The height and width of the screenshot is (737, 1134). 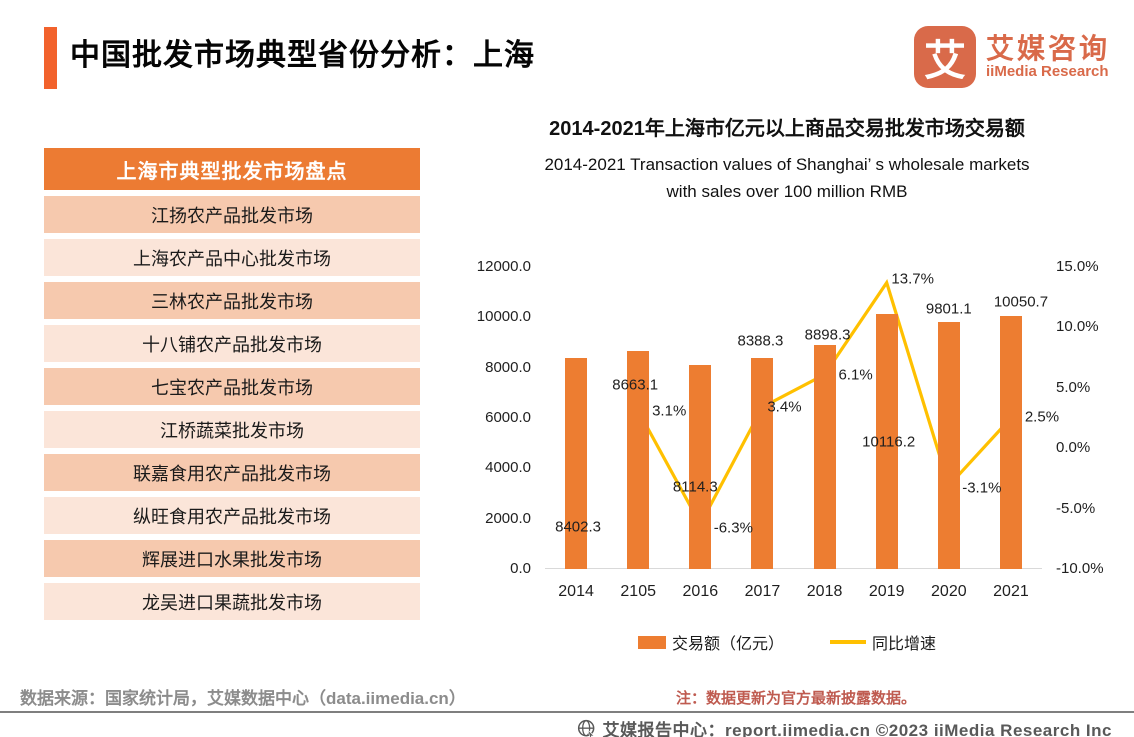 I want to click on list-item: 联嘉食用农产品批发市场, so click(x=232, y=472).